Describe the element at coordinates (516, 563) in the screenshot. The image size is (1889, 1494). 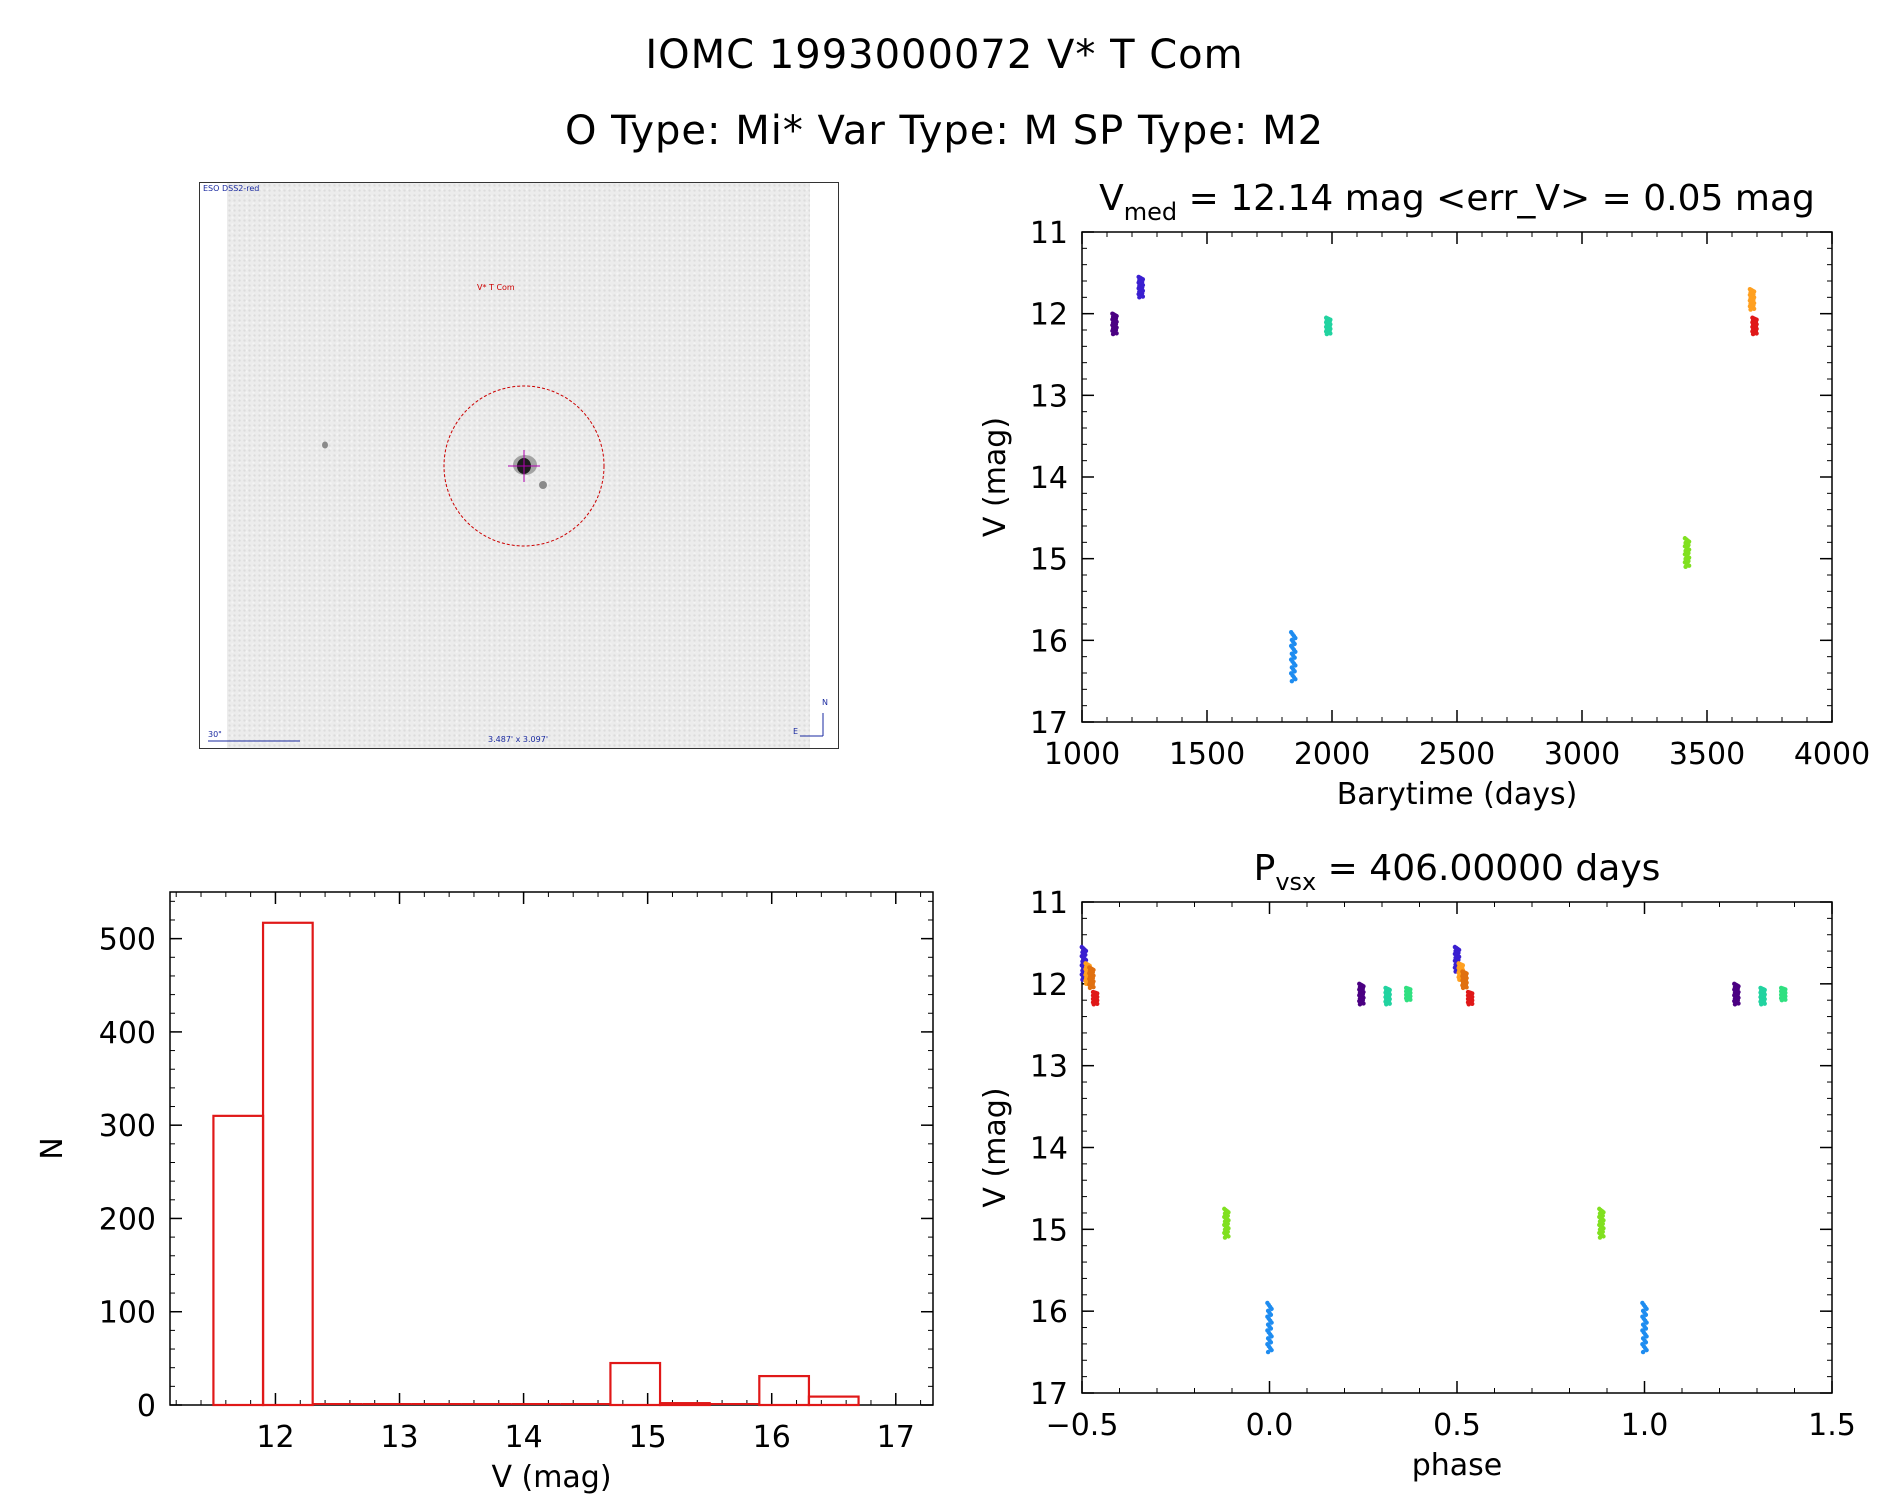
I see `stamp-overlay` at that location.